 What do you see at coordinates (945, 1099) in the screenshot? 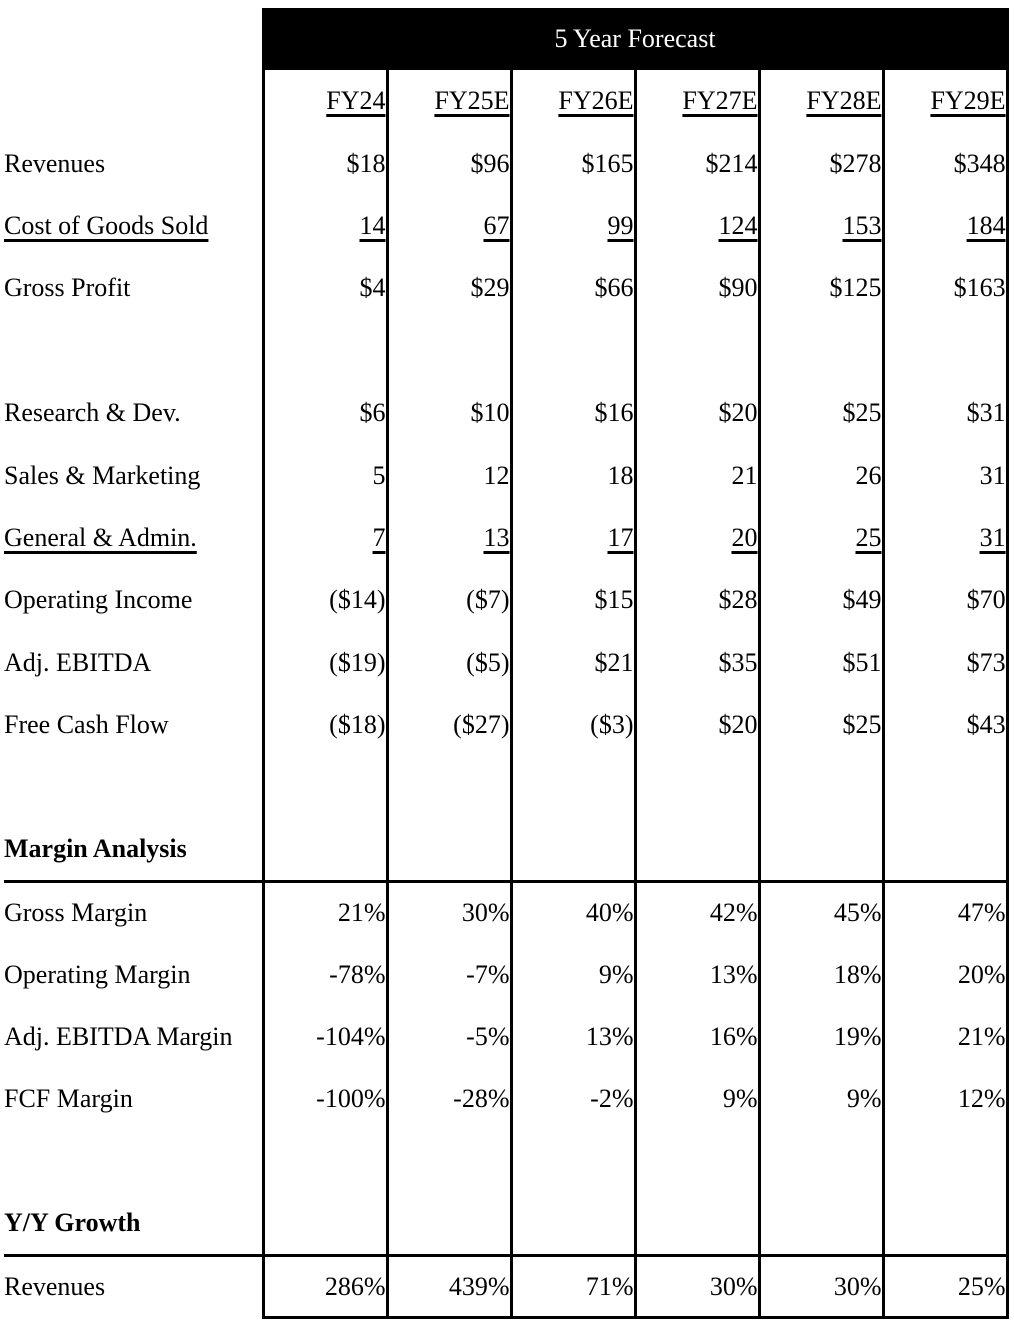
I see `cell-value: 12%` at bounding box center [945, 1099].